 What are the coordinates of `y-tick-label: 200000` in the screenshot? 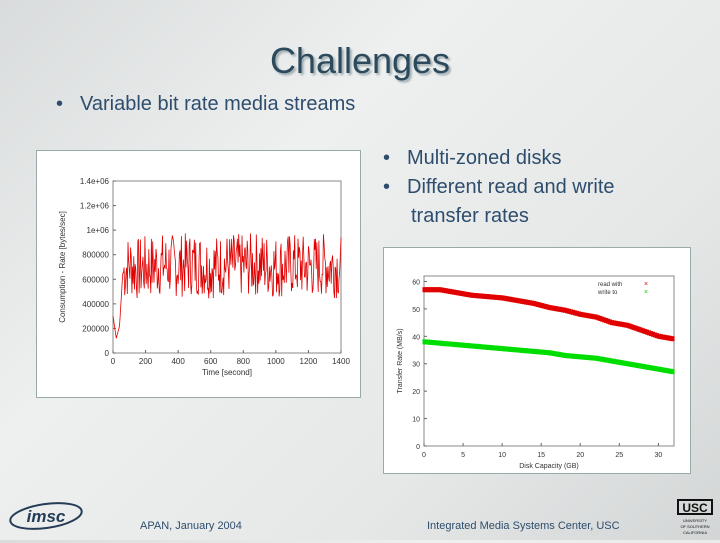 It's located at (95, 328).